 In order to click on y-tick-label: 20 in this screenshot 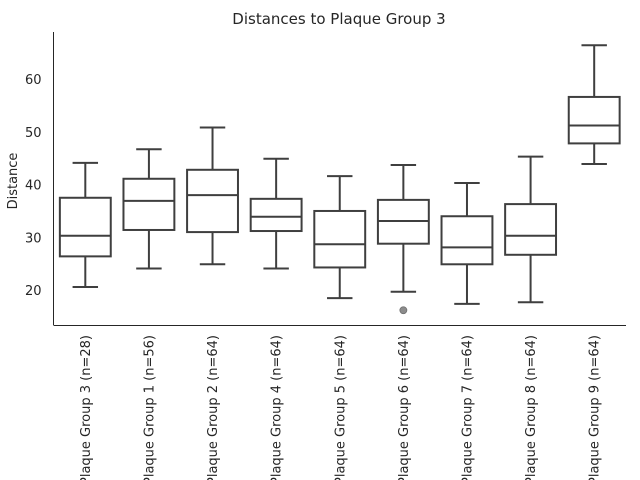, I will do `click(33, 291)`.